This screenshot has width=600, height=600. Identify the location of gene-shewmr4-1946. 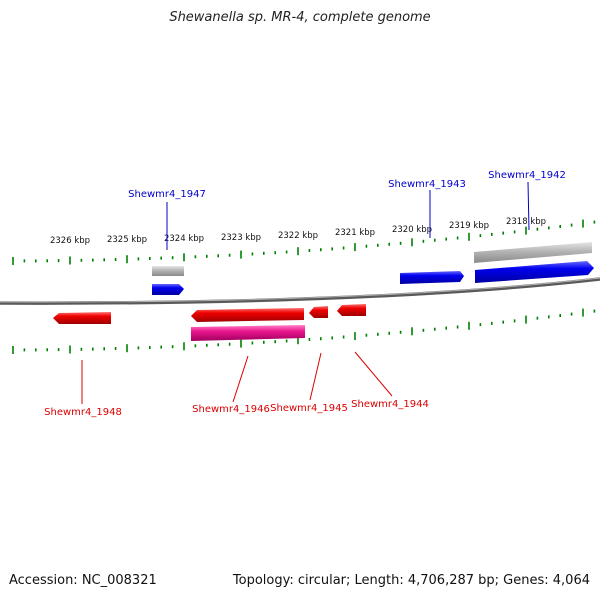
(247, 315).